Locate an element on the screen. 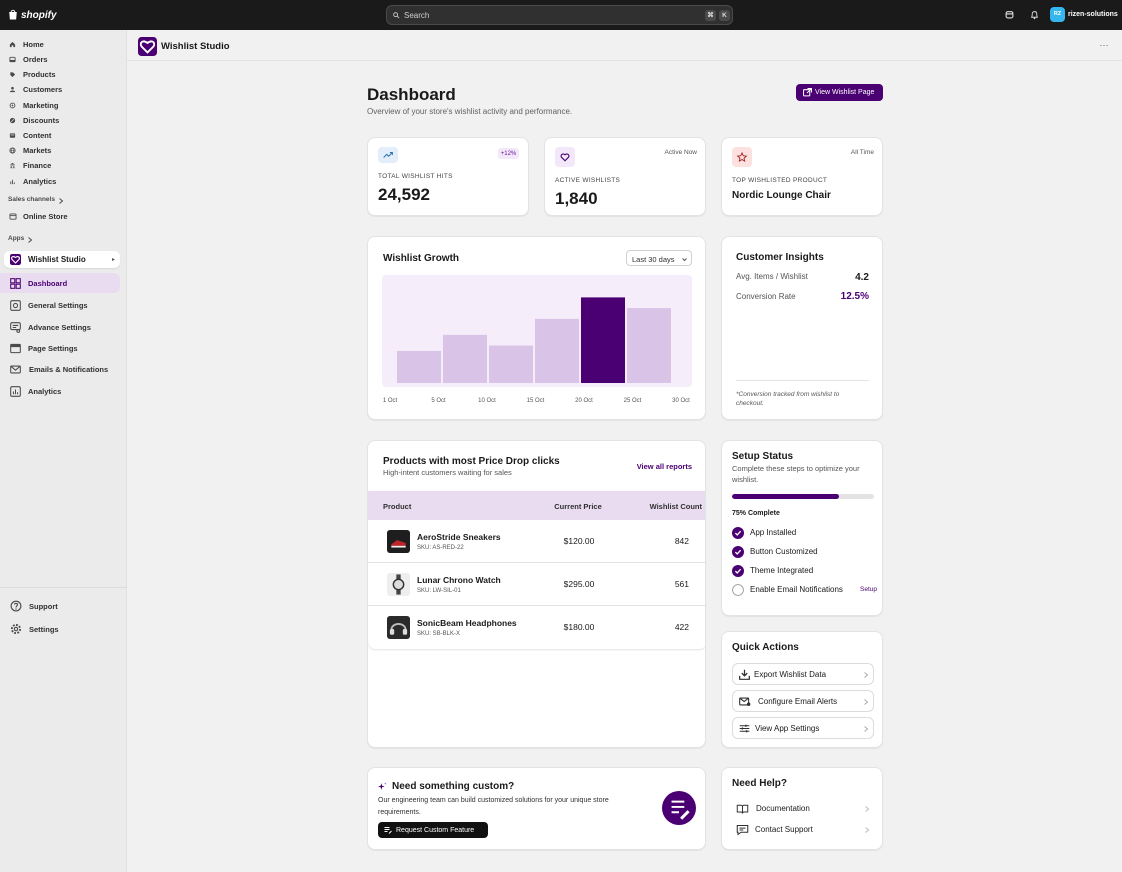 Image resolution: width=1122 pixels, height=872 pixels. nav-item: Advance Settings is located at coordinates (59, 327).